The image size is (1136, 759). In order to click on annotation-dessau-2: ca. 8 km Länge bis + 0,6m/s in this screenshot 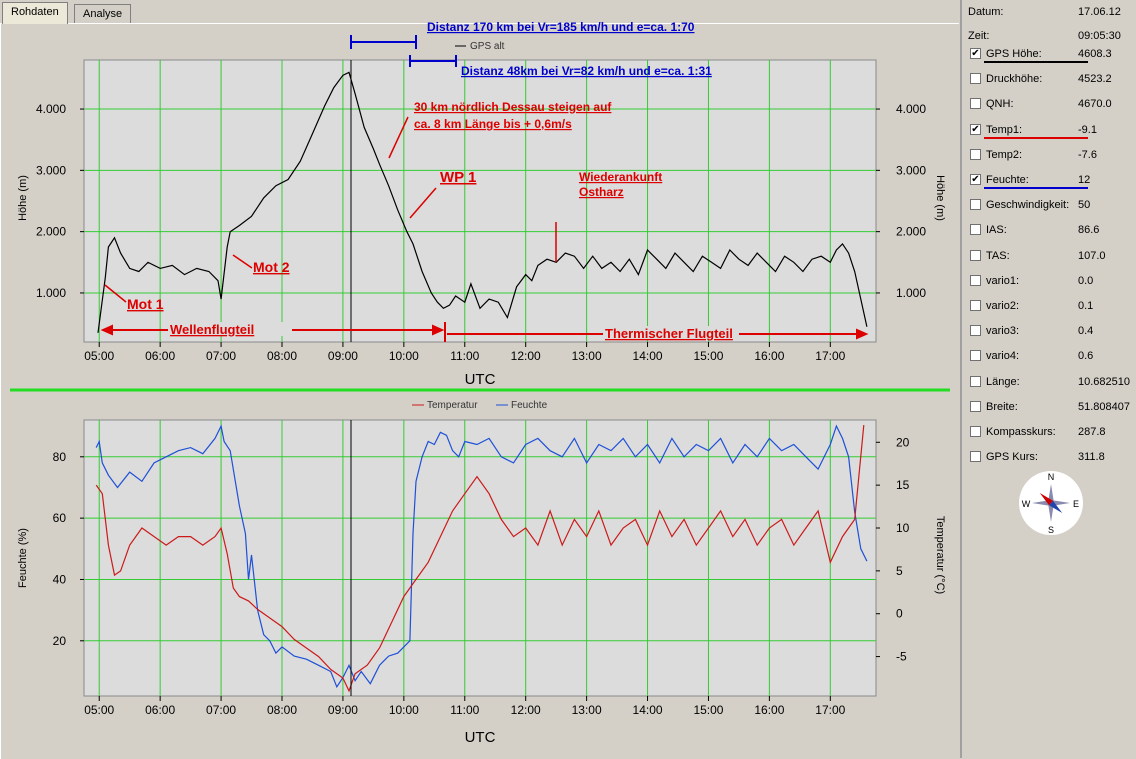, I will do `click(493, 124)`.